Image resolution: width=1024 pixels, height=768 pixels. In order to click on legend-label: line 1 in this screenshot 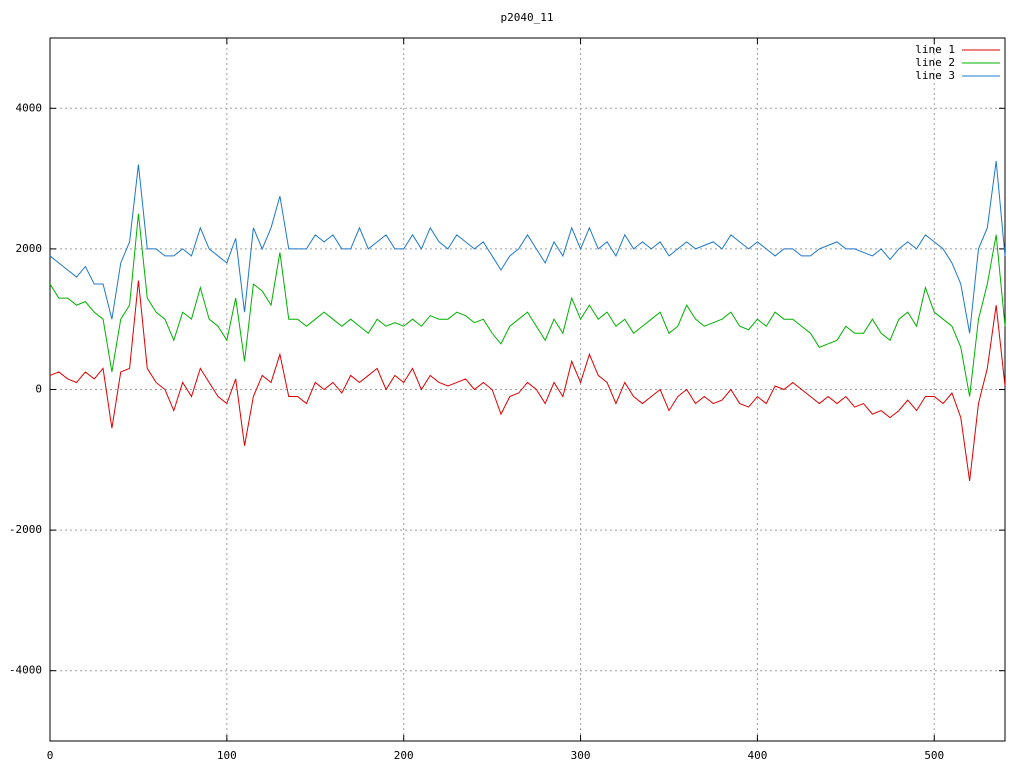, I will do `click(935, 49)`.